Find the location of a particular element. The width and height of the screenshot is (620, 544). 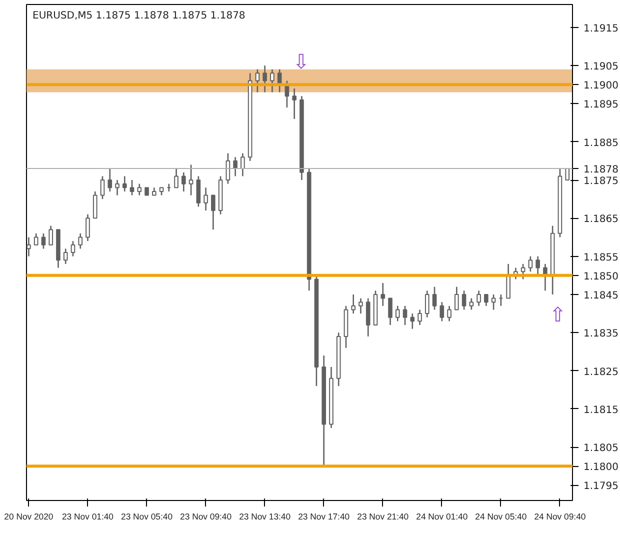

x-tick-label: 24 Nov 01:40 is located at coordinates (442, 517).